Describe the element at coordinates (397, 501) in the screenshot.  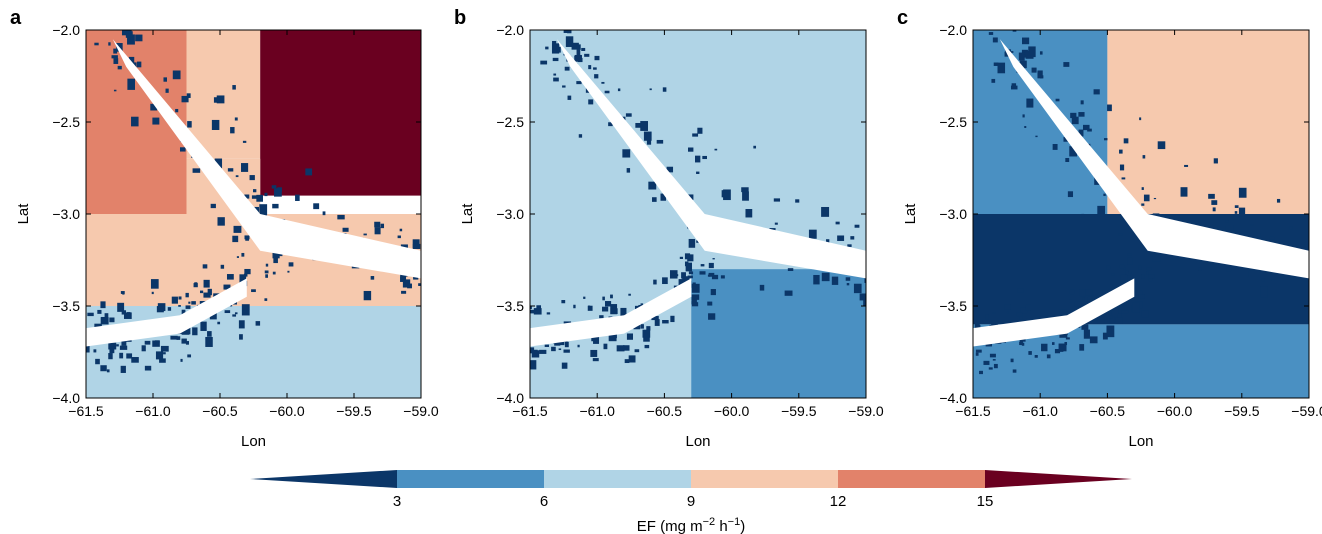
I see `colorbar-tick-label: 3` at that location.